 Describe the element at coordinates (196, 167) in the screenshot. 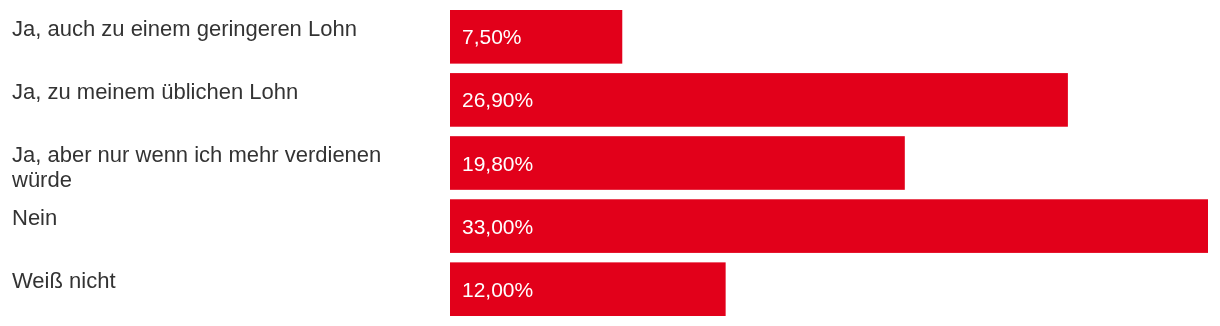

I see `y-tick-label: Ja, aber nur wenn ich mehr verdienen würde` at that location.